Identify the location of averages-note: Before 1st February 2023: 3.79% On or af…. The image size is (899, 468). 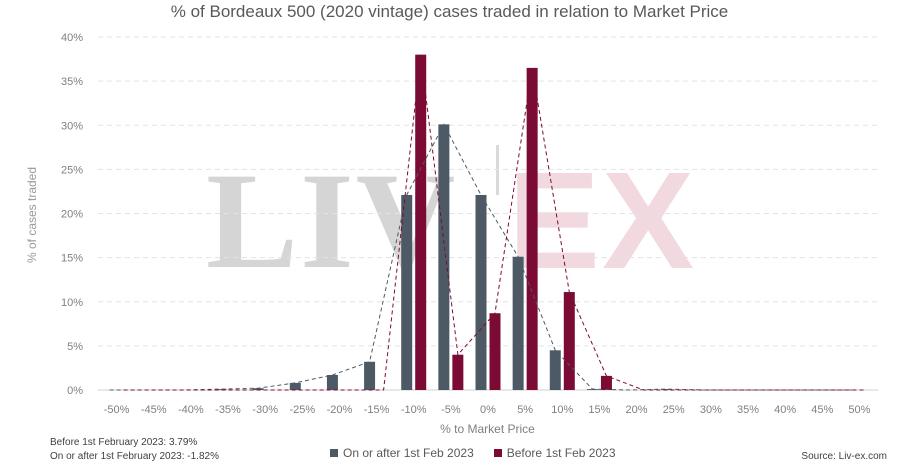
(134, 450).